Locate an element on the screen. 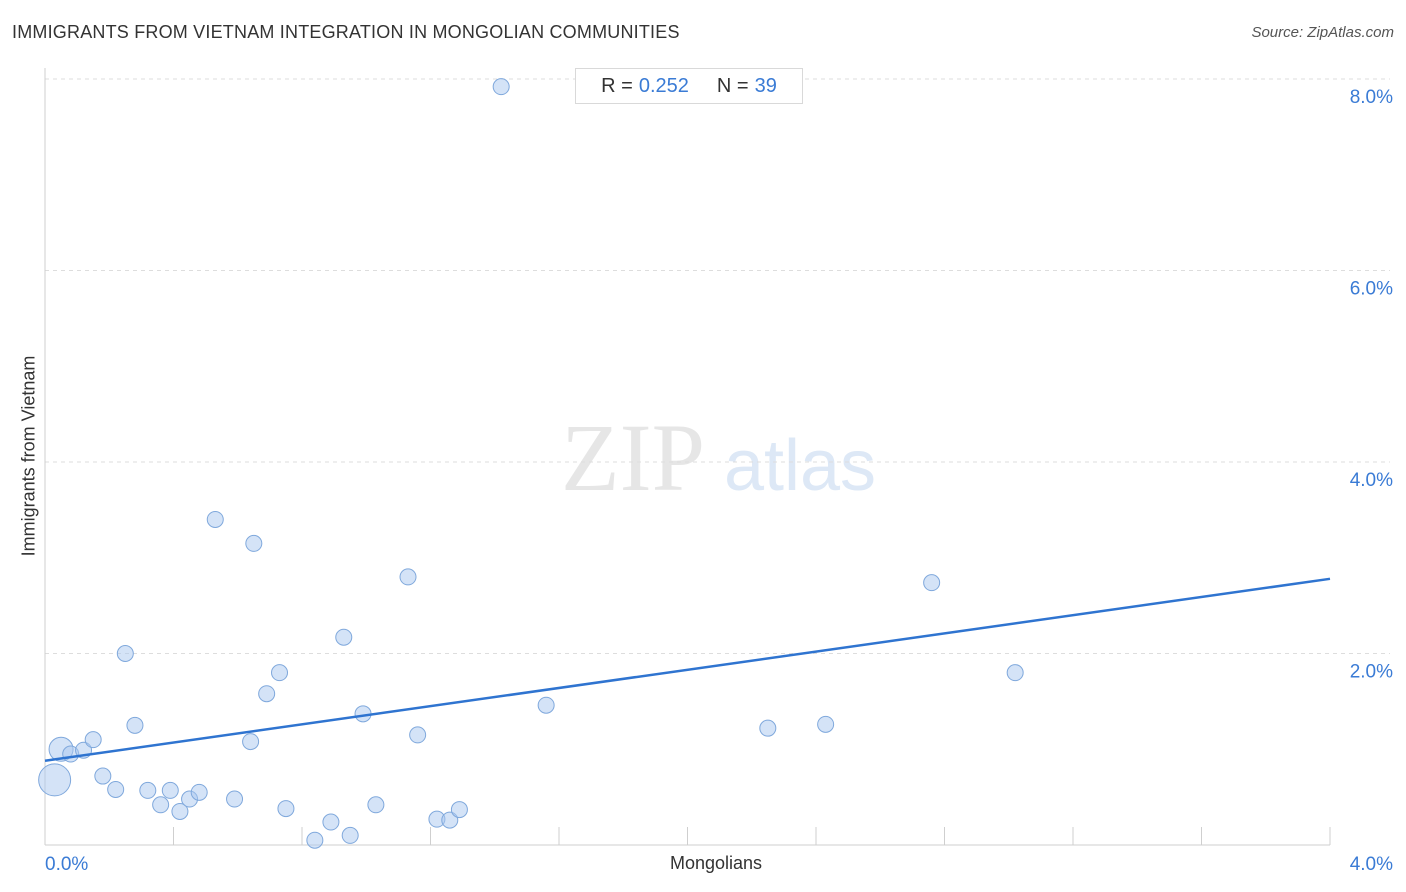 This screenshot has width=1406, height=892. watermark-atlas: atlas is located at coordinates (800, 466).